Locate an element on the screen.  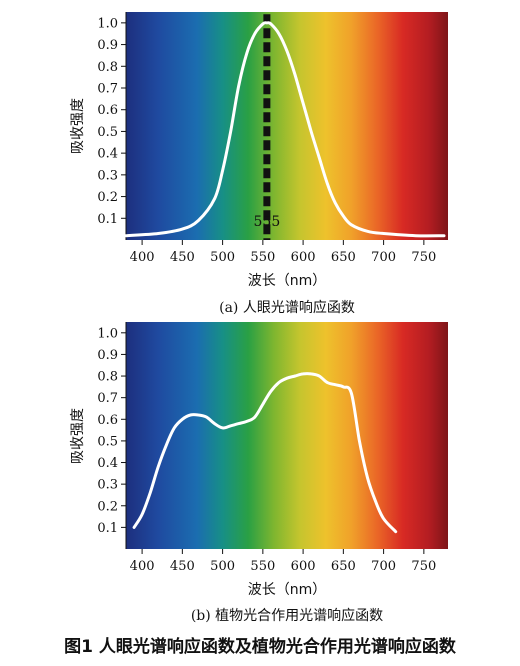
panel-b-x-ticks: 400 450 500 550 600 650 700 750 is located at coordinates (283, 561).